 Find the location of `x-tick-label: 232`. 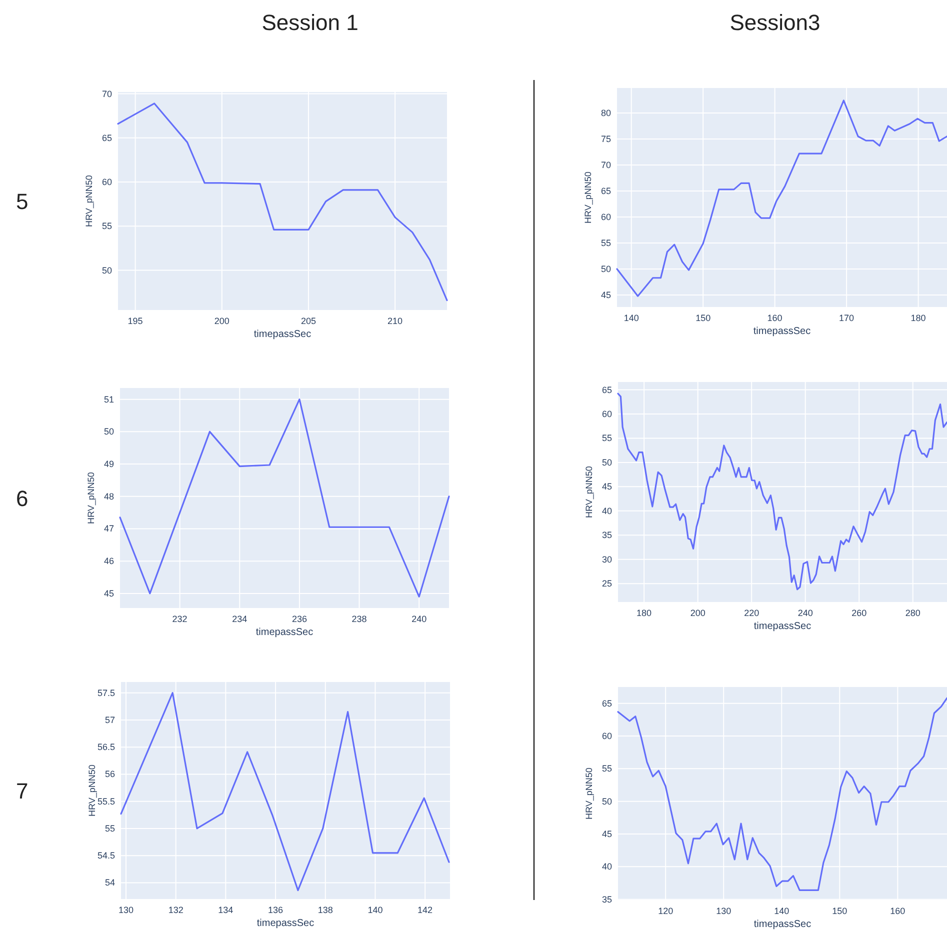

x-tick-label: 232 is located at coordinates (180, 619).